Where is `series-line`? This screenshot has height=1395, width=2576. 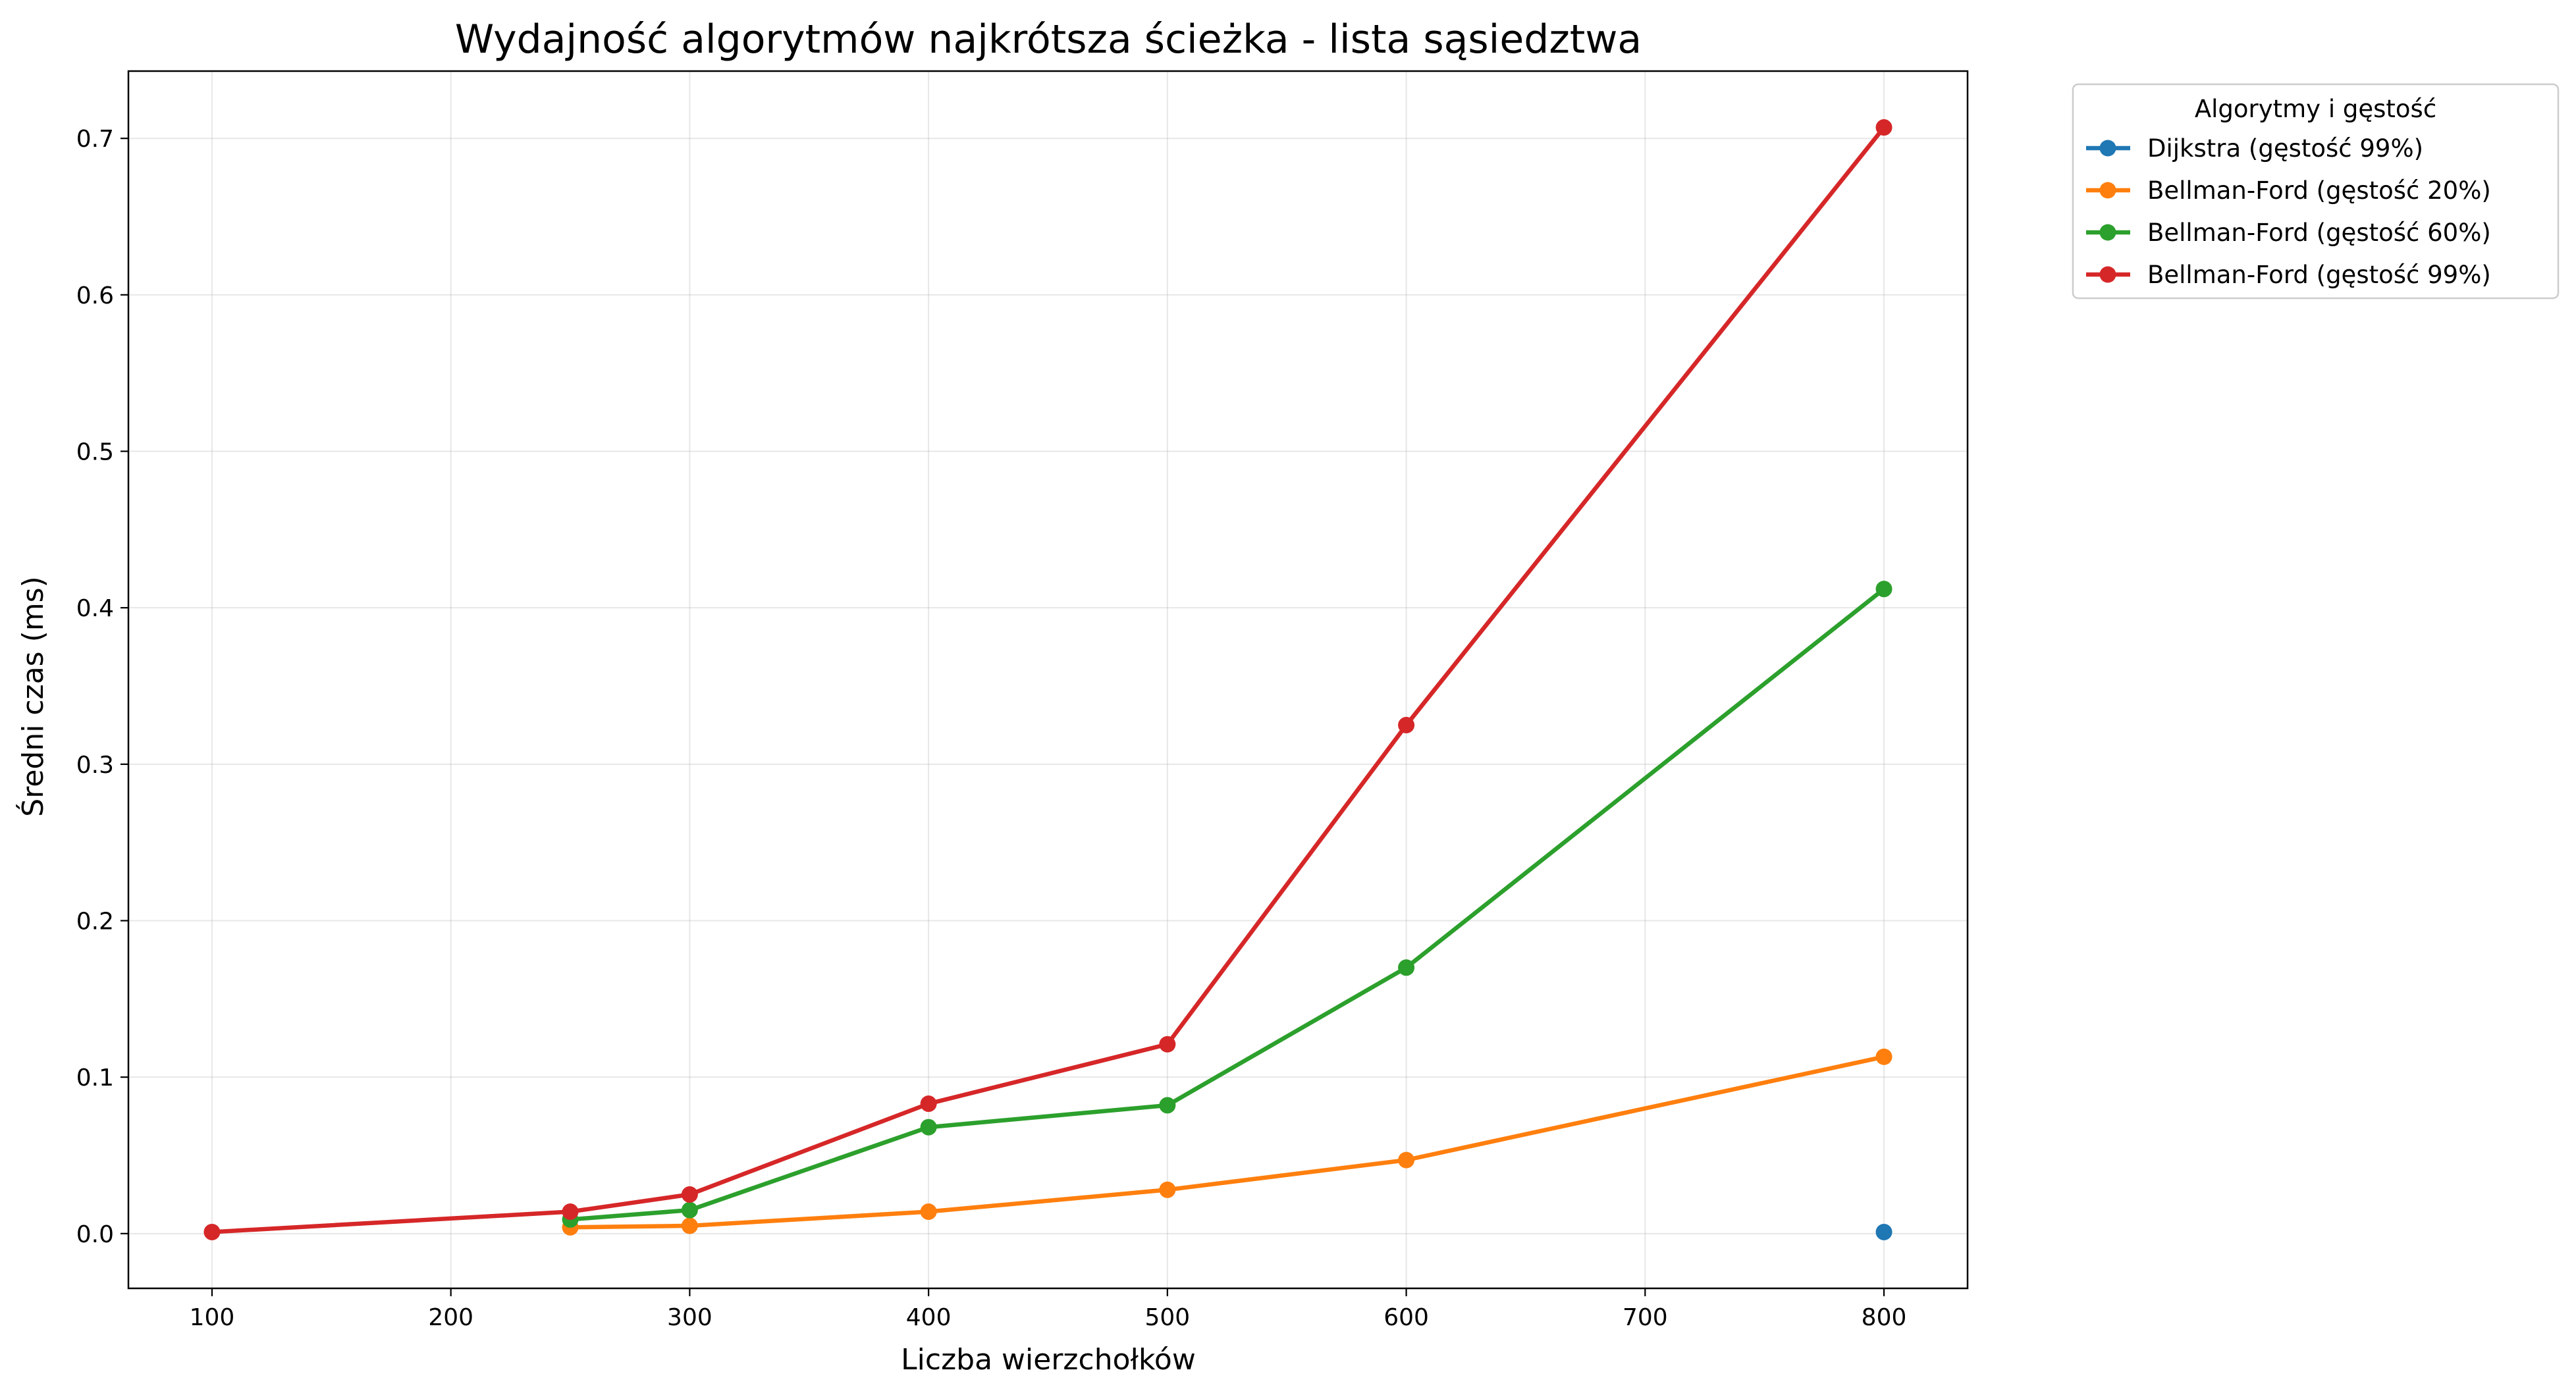 series-line is located at coordinates (1227, 1142).